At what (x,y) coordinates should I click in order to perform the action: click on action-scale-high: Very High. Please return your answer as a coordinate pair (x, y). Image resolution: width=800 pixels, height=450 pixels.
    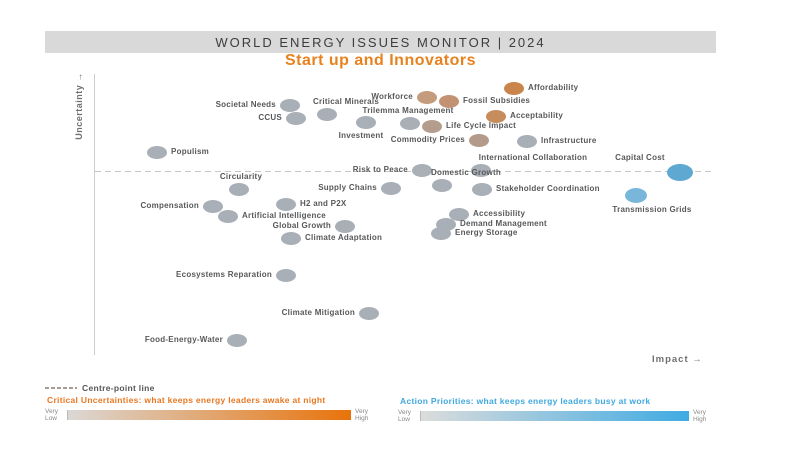
    Looking at the image, I should click on (700, 416).